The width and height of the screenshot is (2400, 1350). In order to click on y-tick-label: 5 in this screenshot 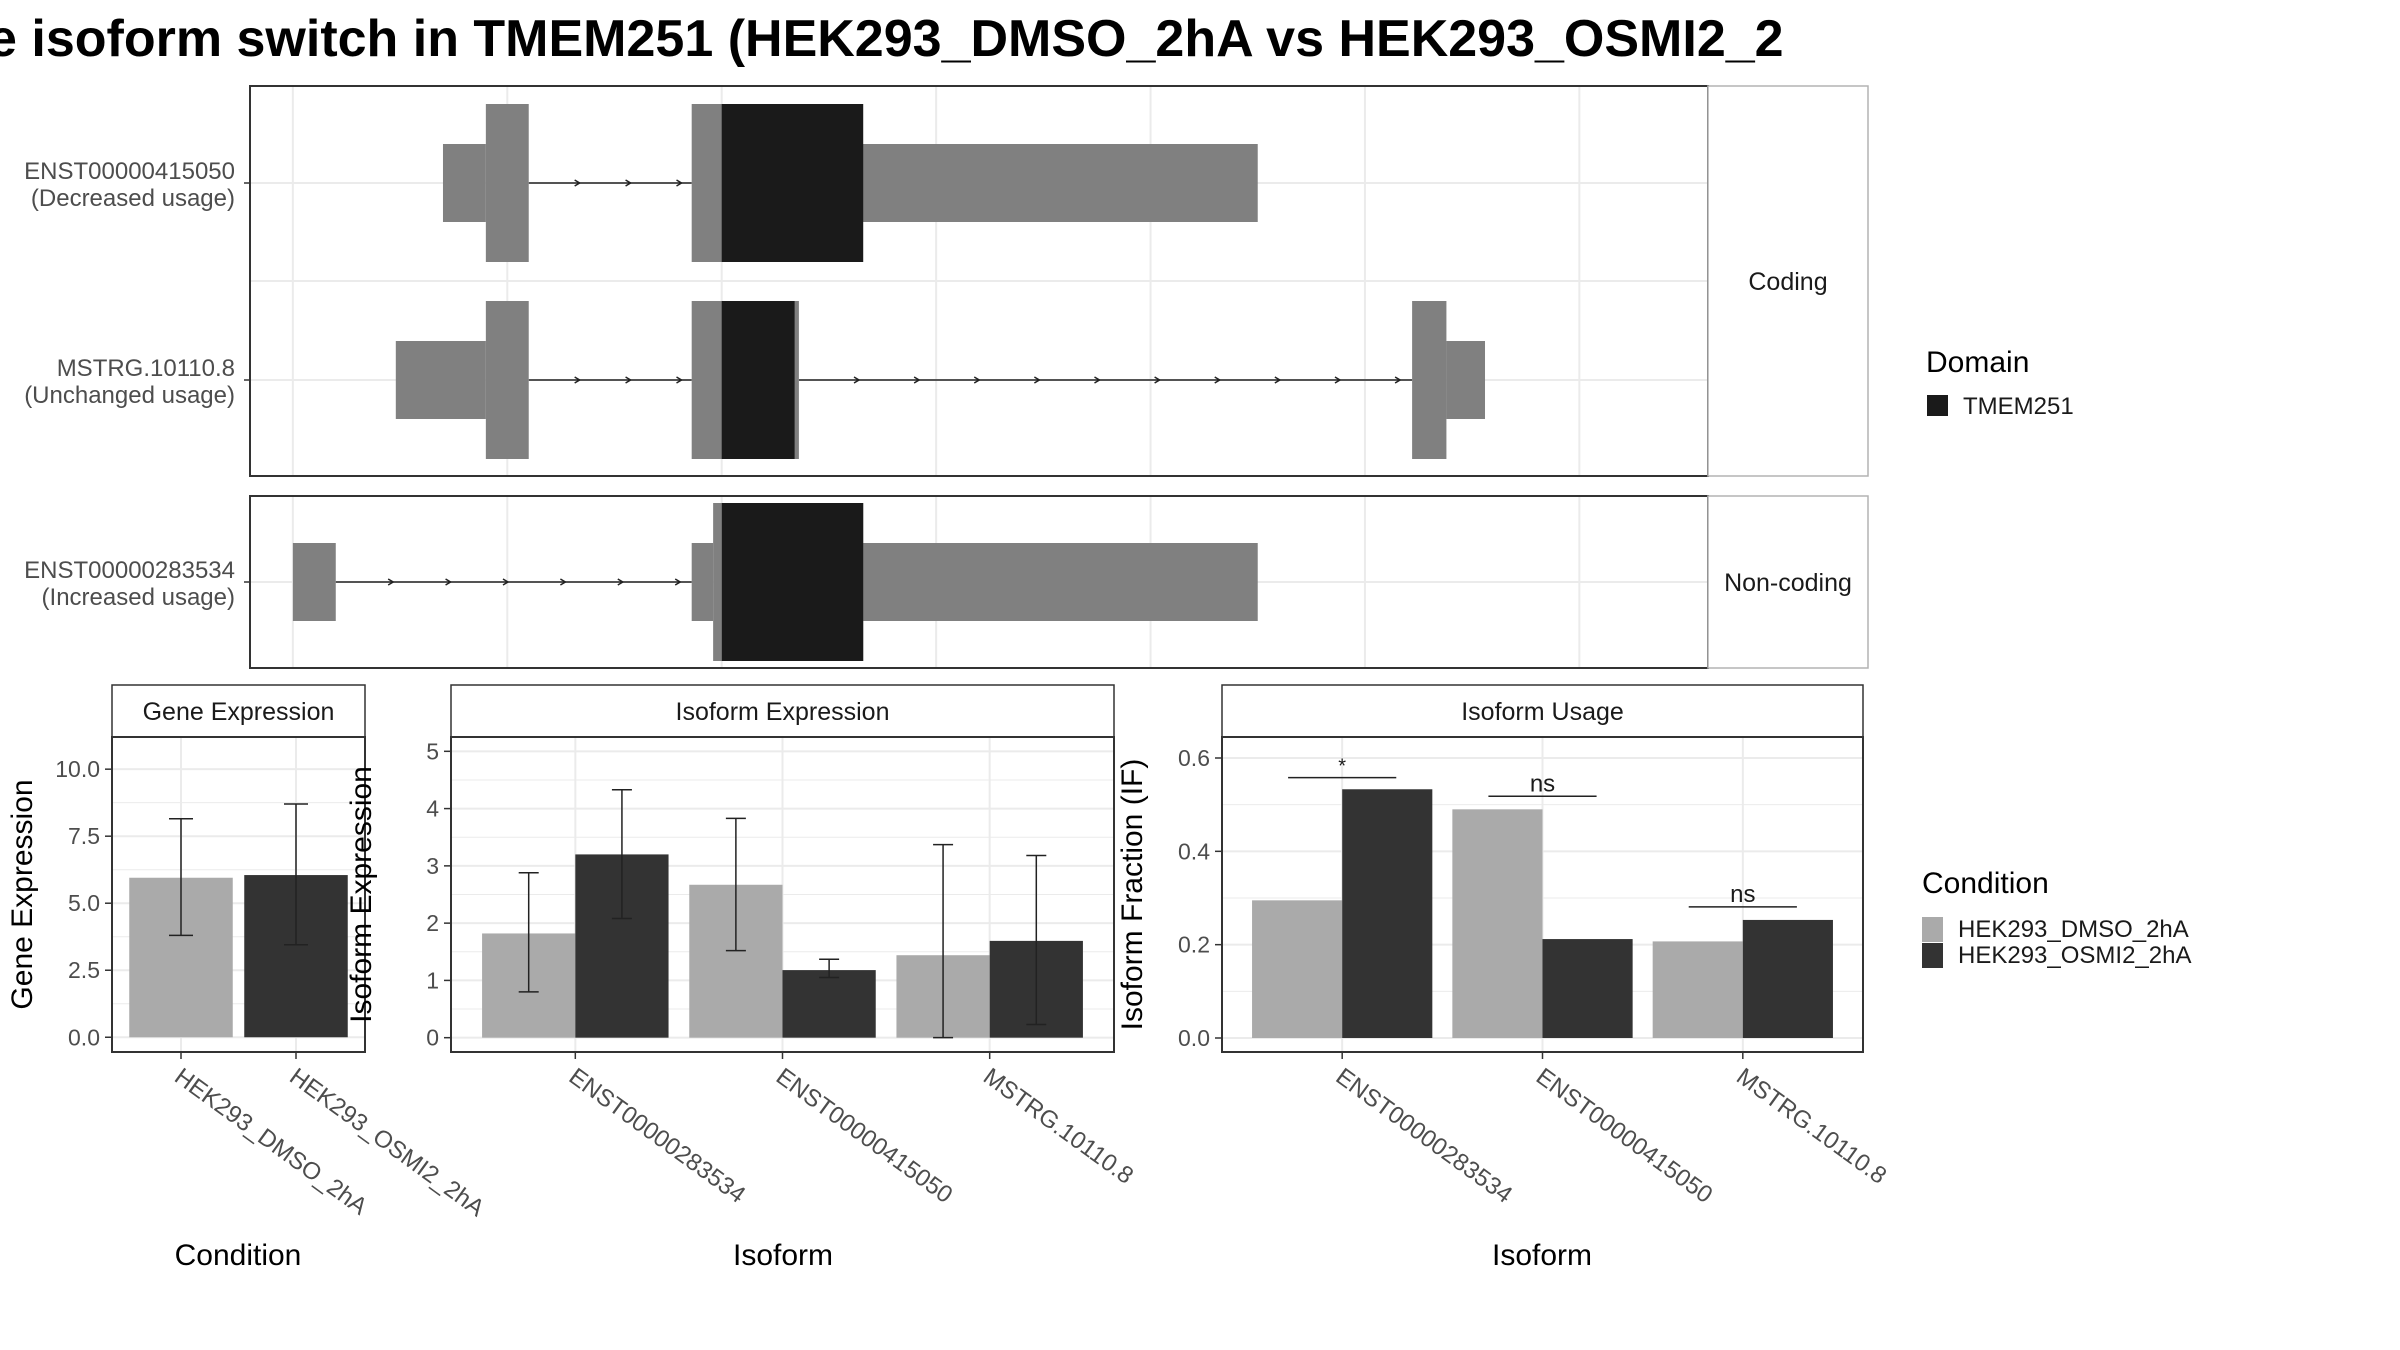, I will do `click(432, 751)`.